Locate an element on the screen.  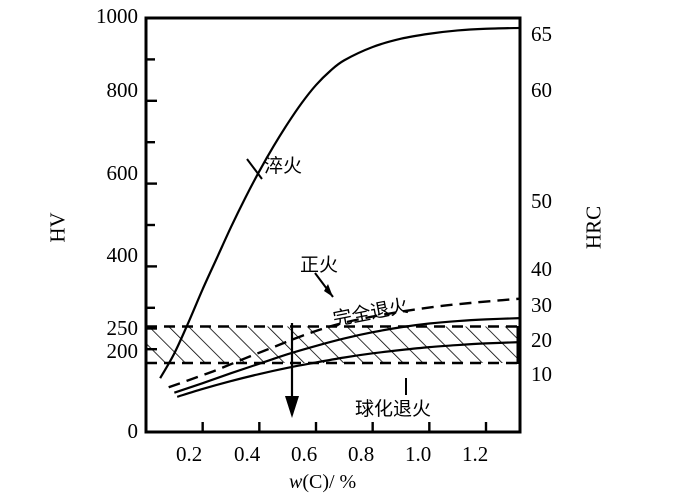
eutectoid-down-arrow is located at coordinates (292, 370).